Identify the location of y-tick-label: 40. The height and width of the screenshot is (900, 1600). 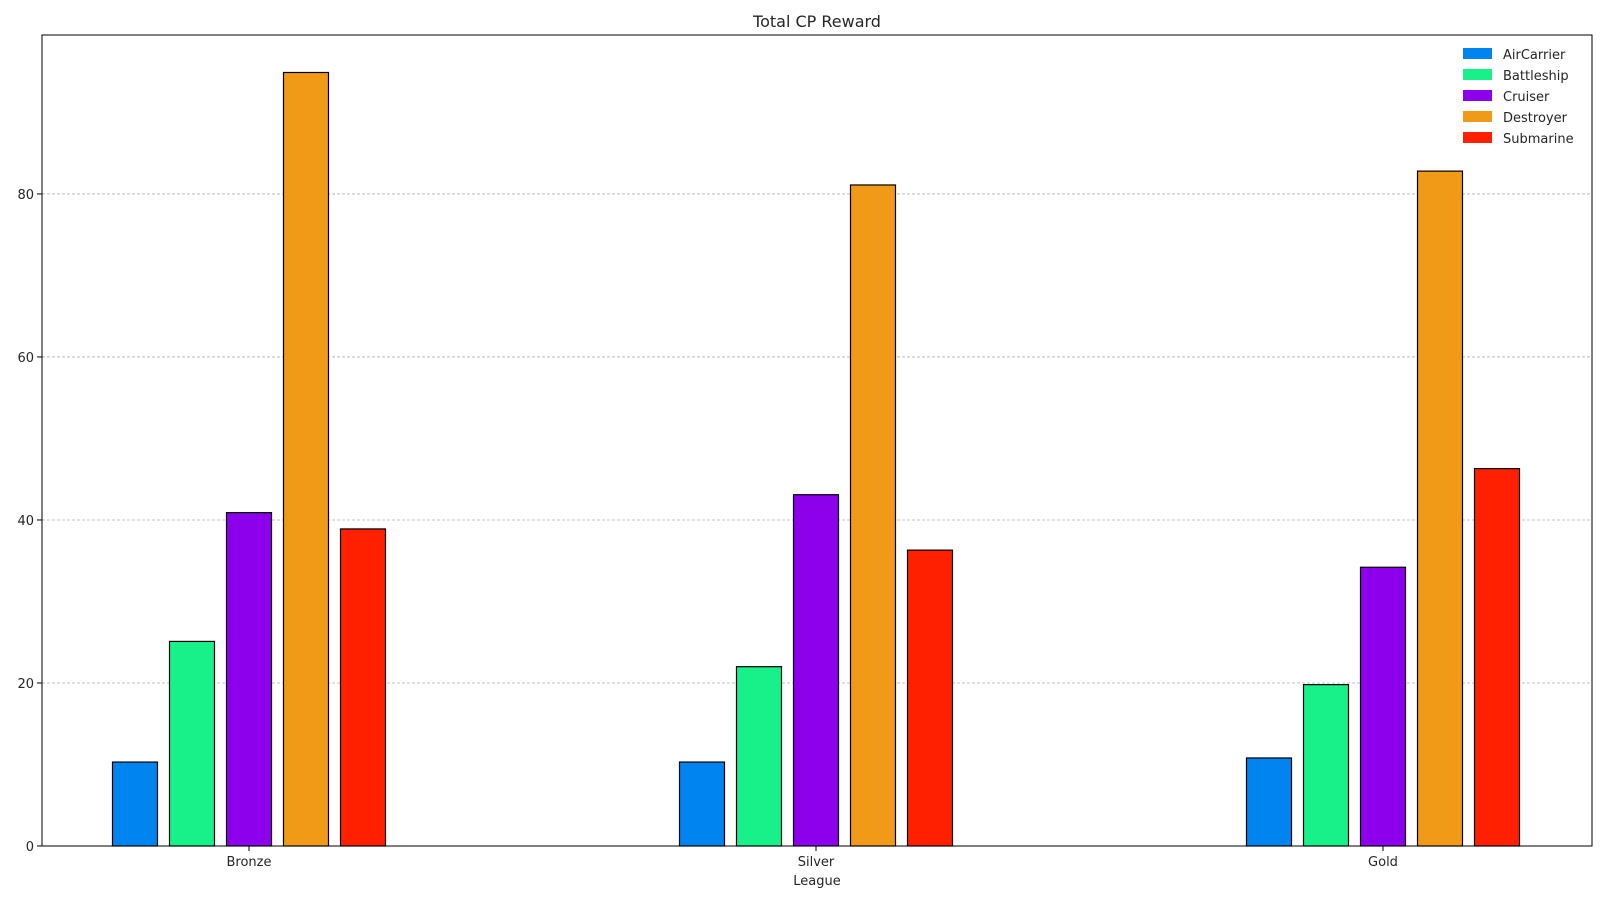
(25, 521).